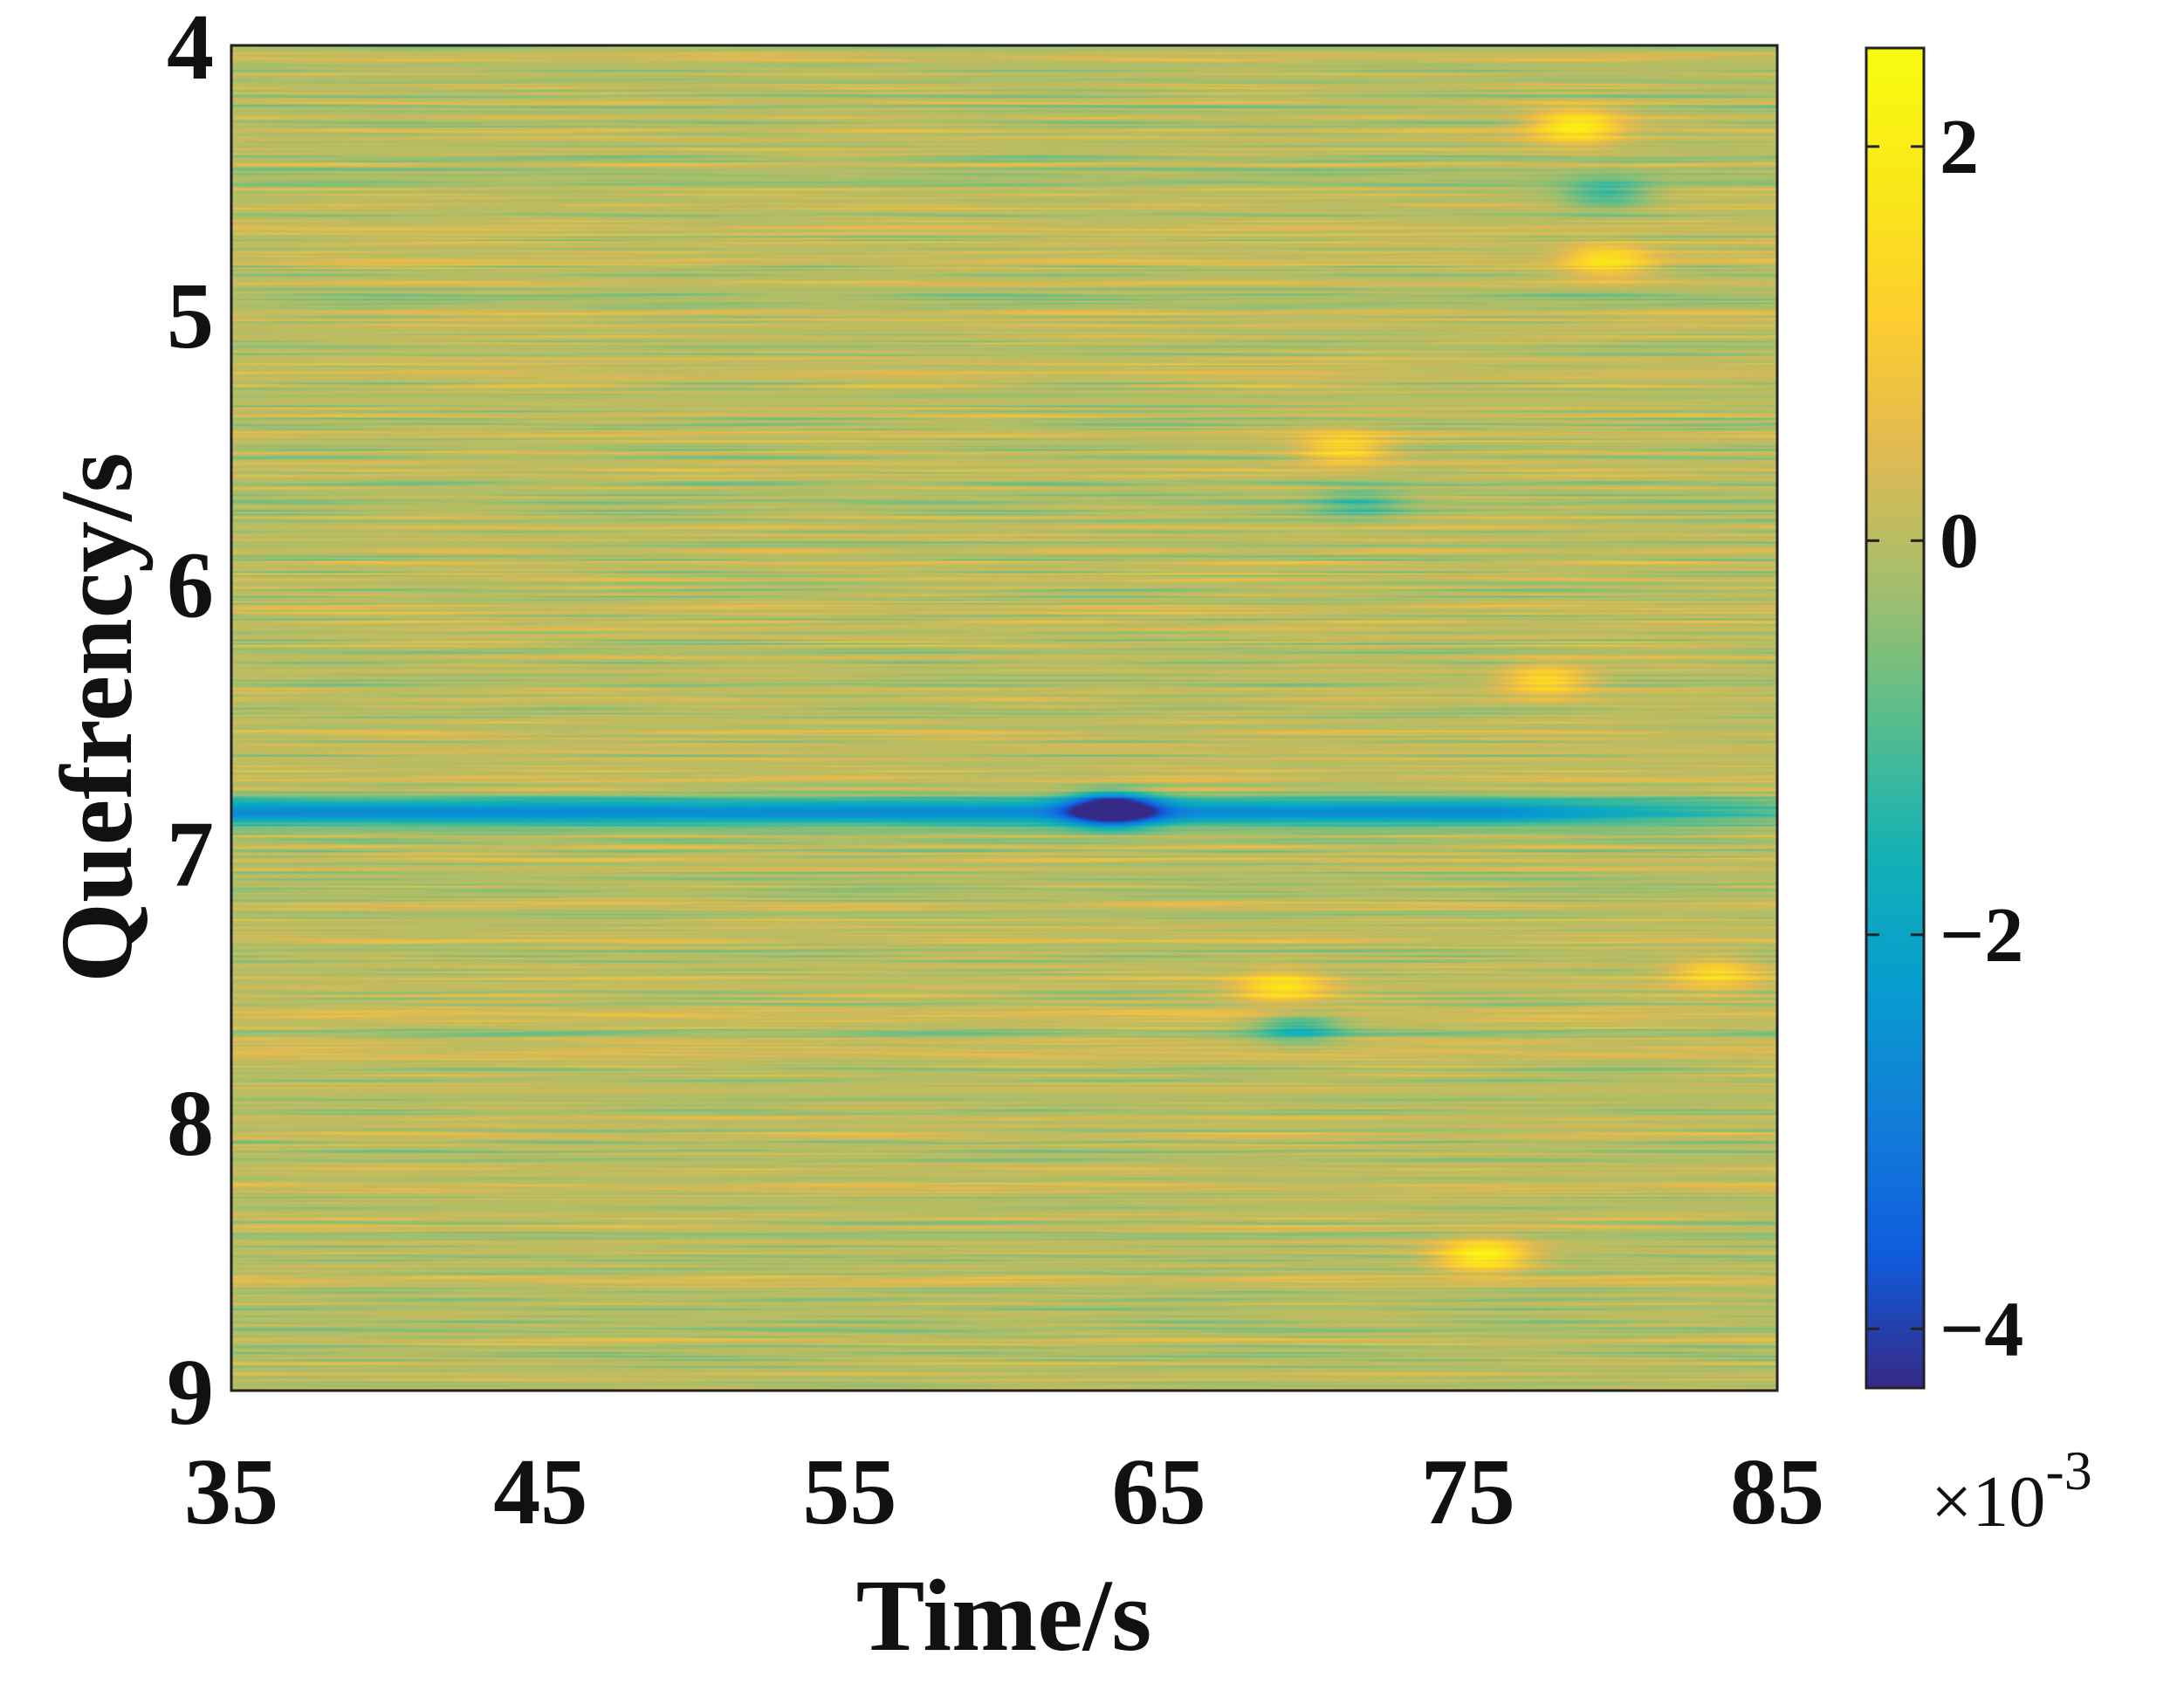  What do you see at coordinates (1988, 1501) in the screenshot?
I see `colorbar-multiplier-base: ×10` at bounding box center [1988, 1501].